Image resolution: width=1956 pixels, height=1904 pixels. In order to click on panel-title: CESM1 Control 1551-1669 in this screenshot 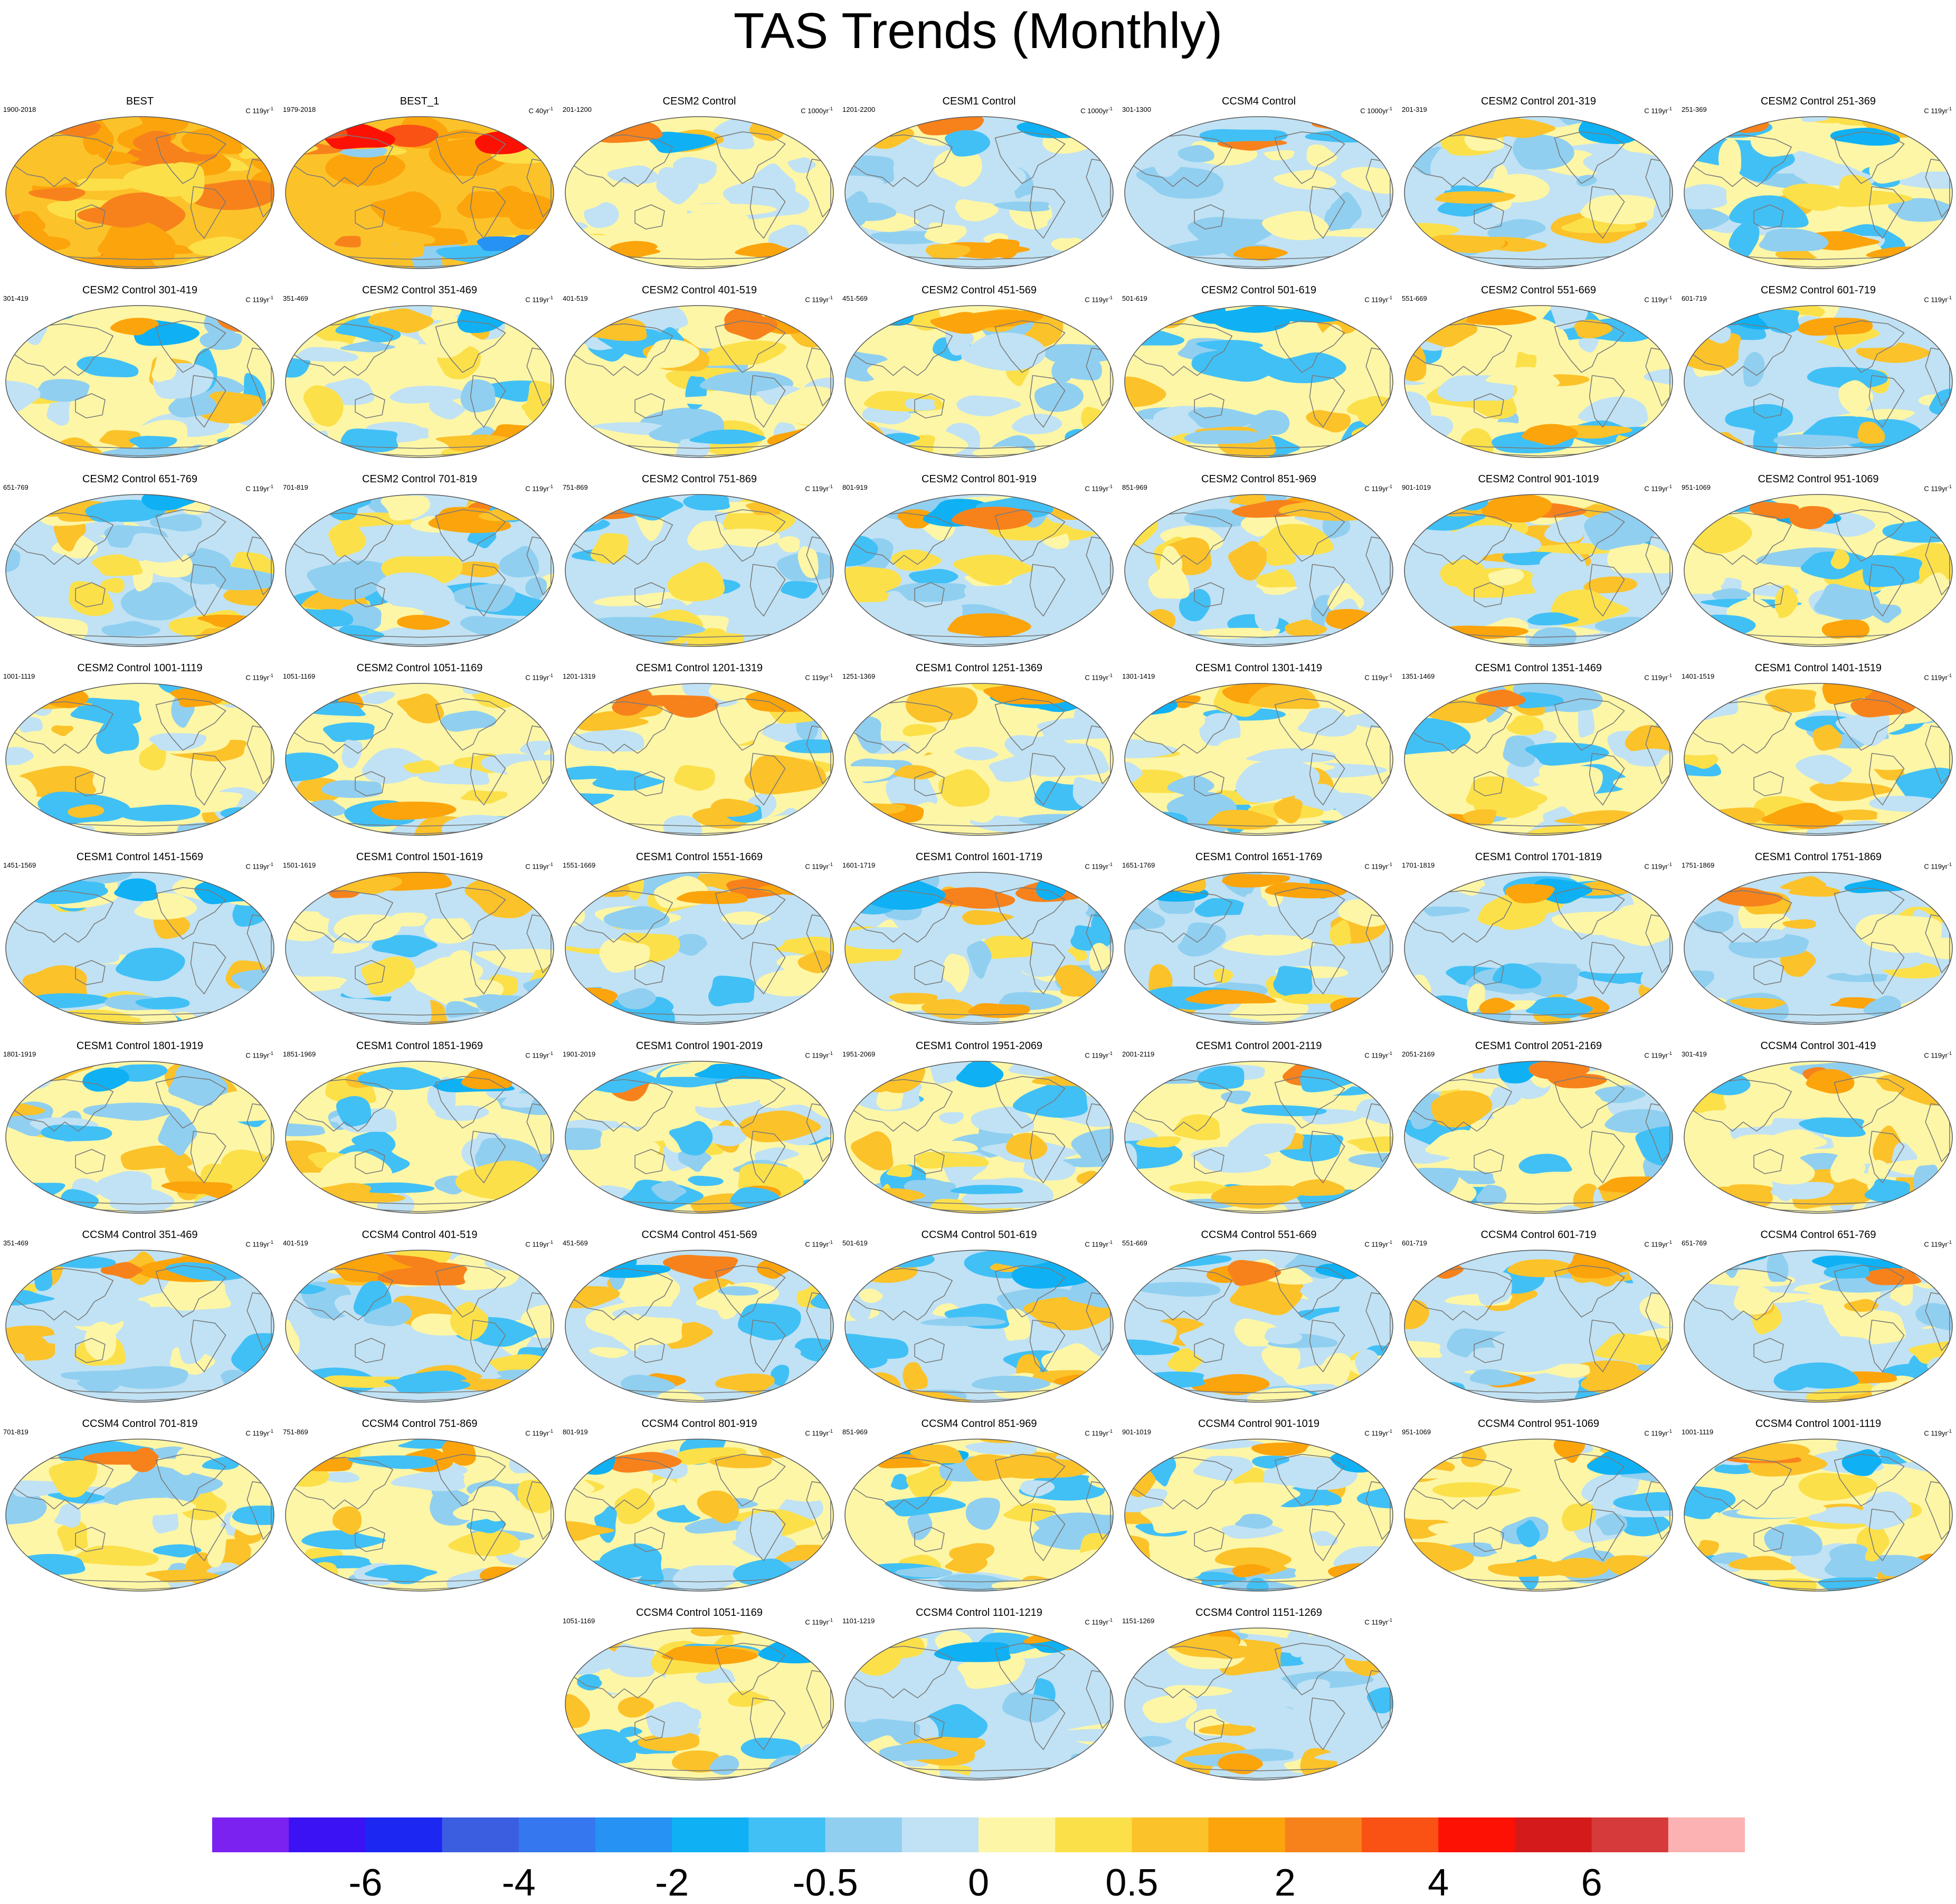, I will do `click(699, 857)`.